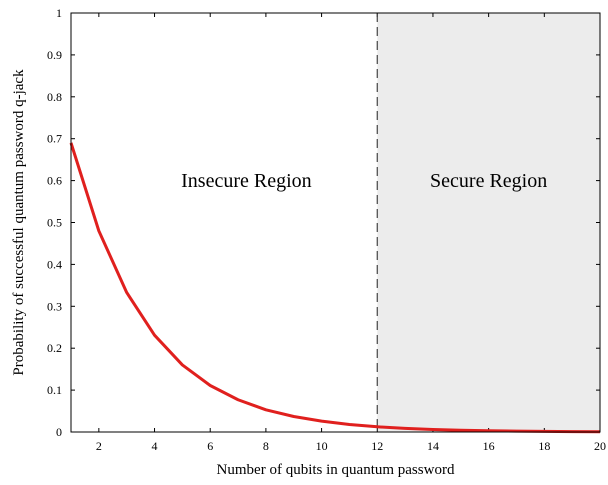 This screenshot has width=608, height=485. What do you see at coordinates (54, 223) in the screenshot?
I see `y-tick-label: 0.5` at bounding box center [54, 223].